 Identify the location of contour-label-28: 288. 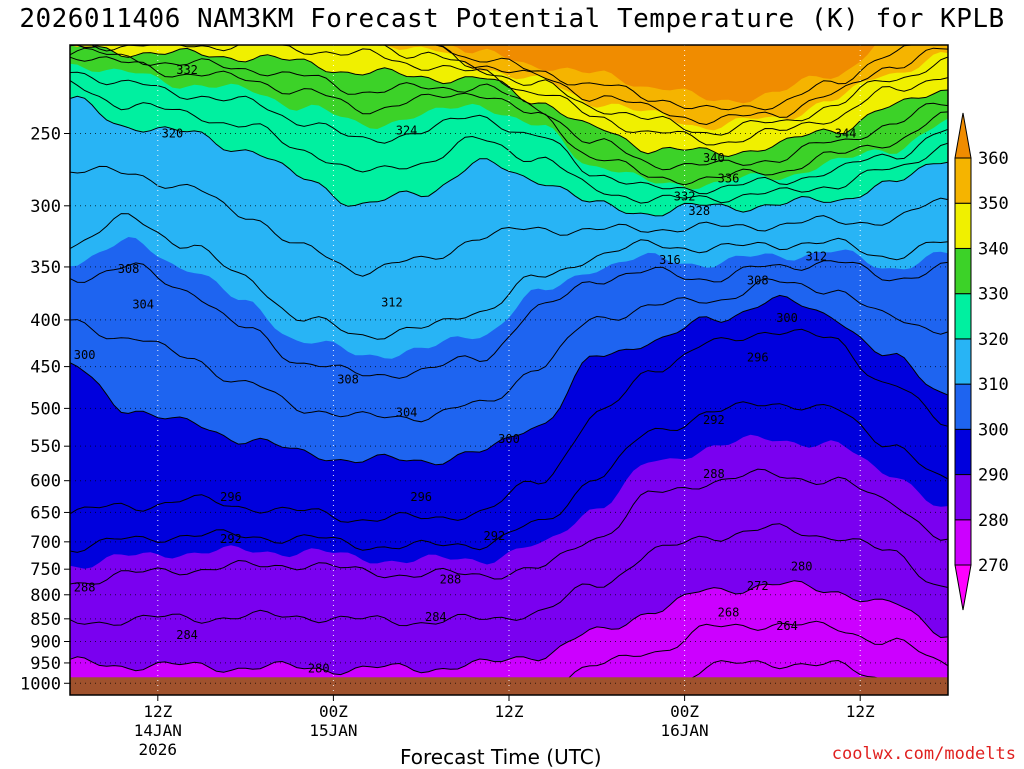
(85, 587).